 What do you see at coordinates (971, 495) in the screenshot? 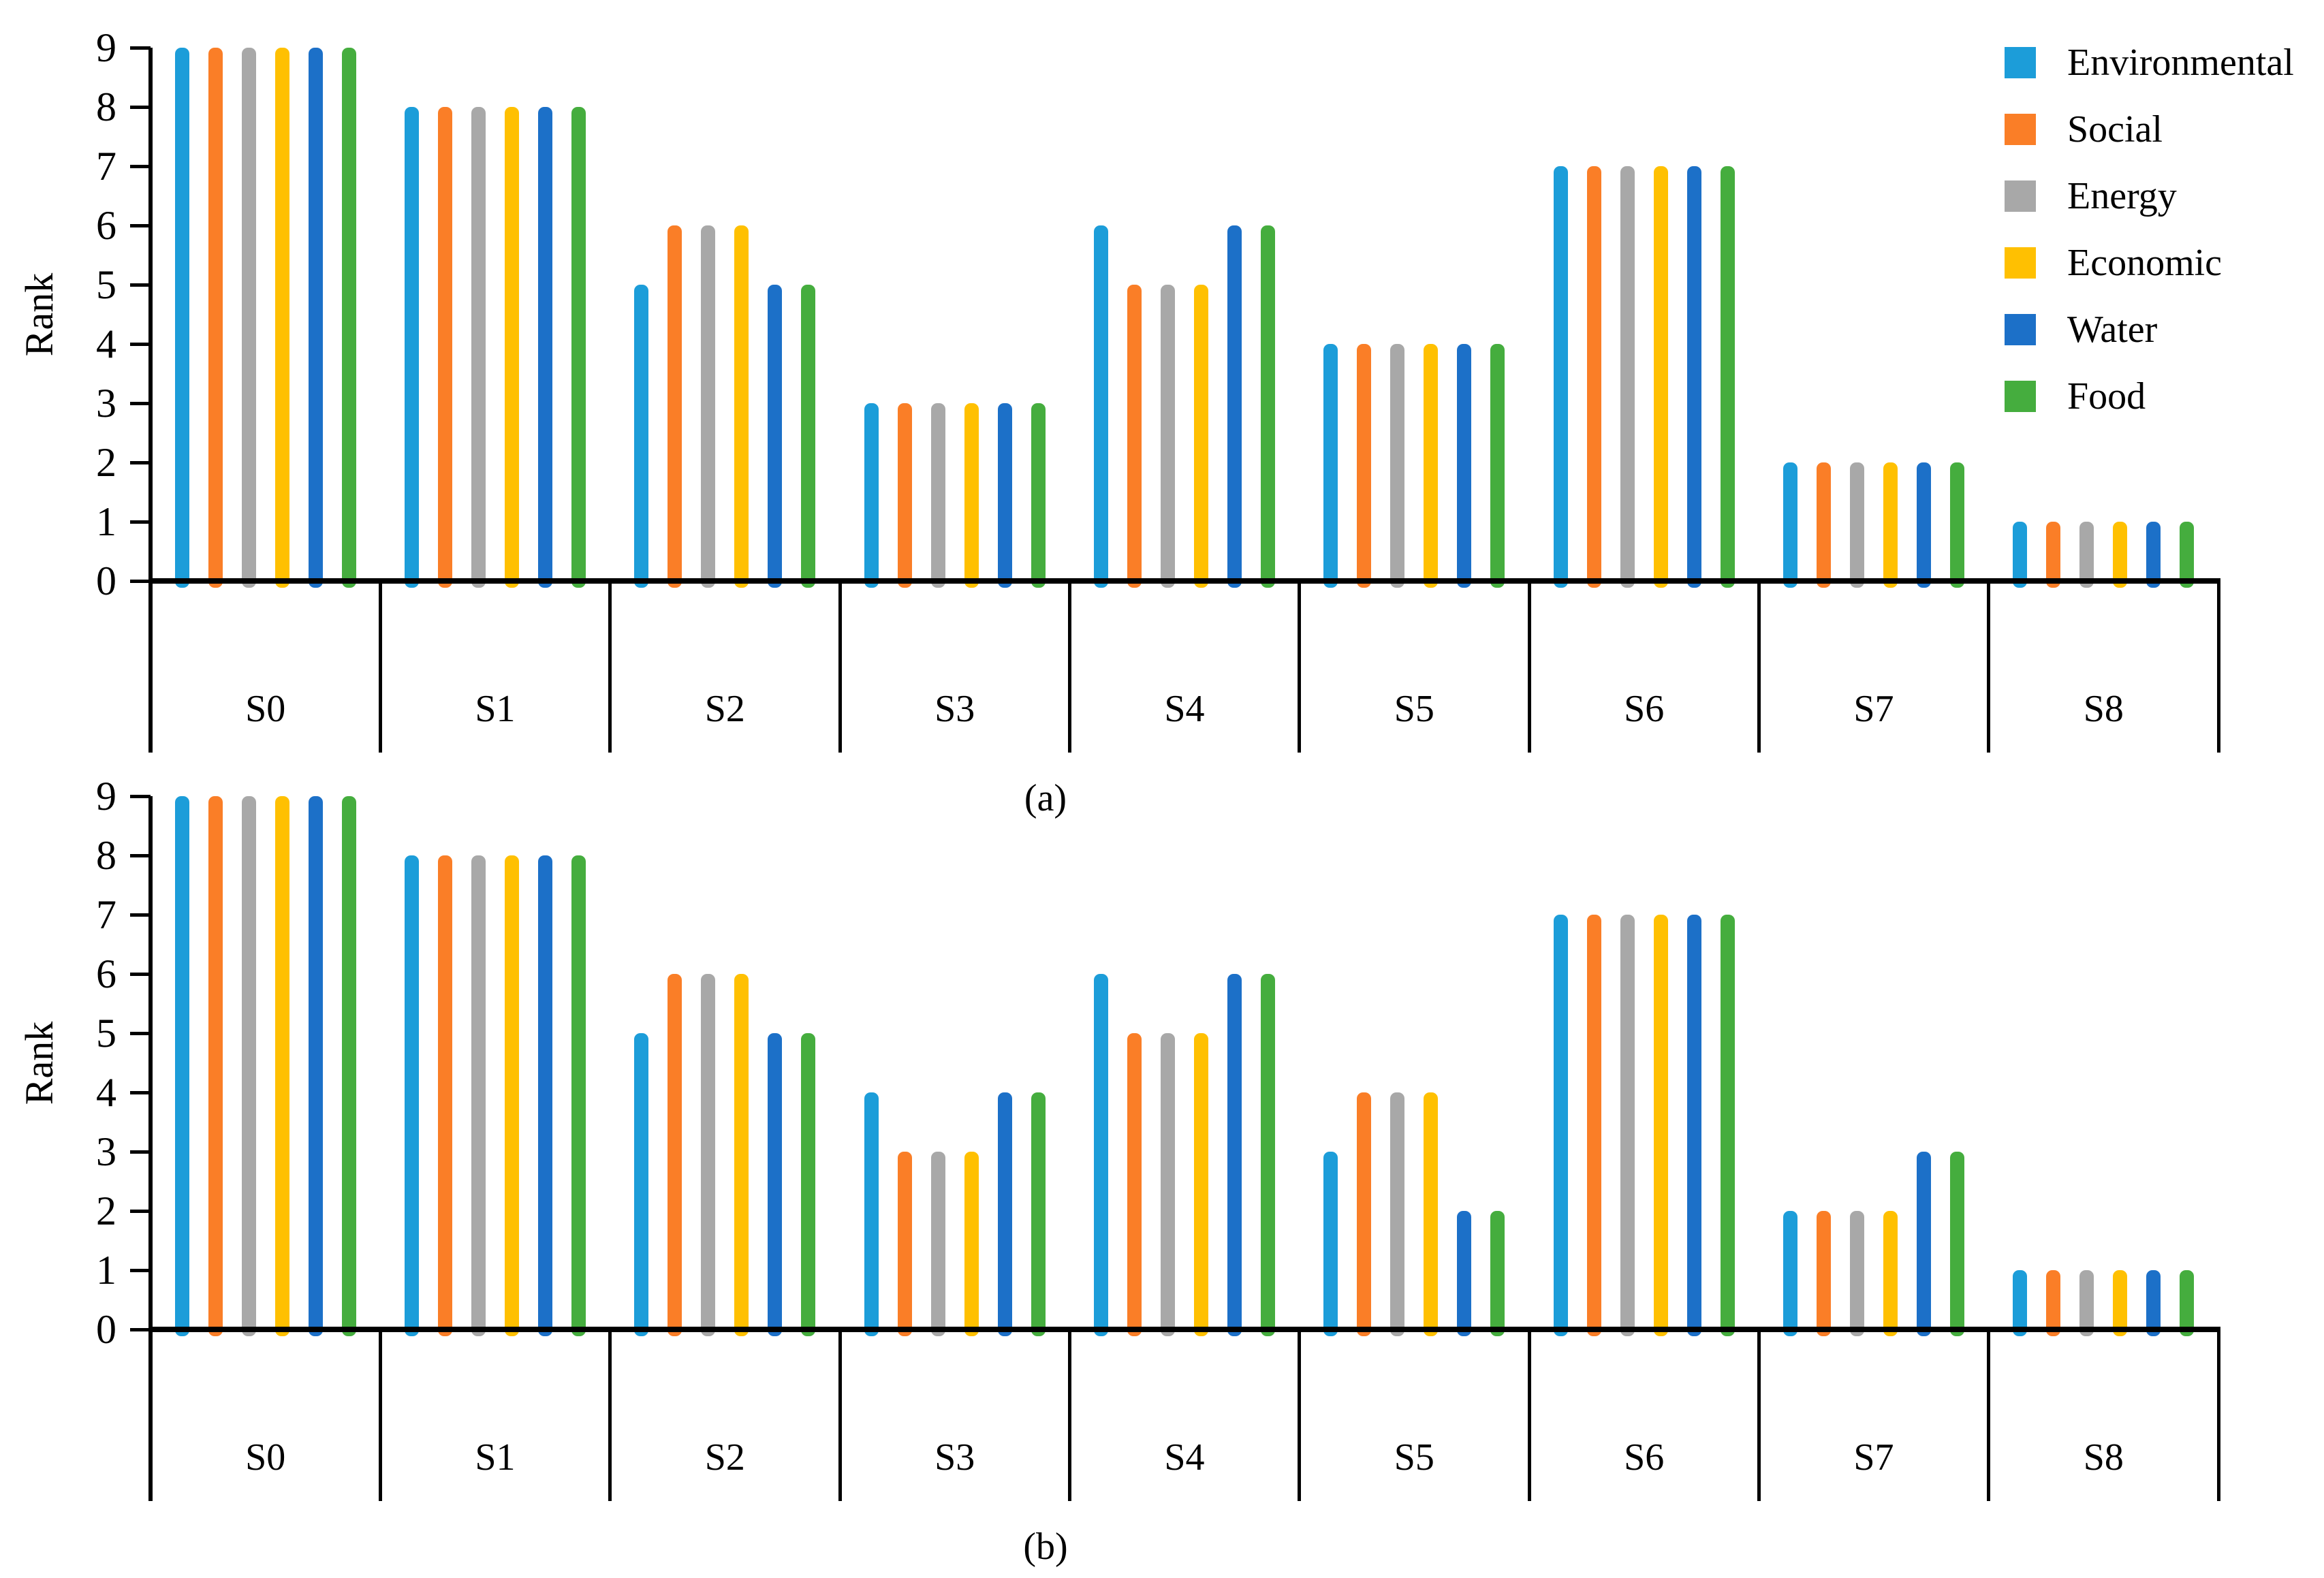
I see `bar-economic-s3` at bounding box center [971, 495].